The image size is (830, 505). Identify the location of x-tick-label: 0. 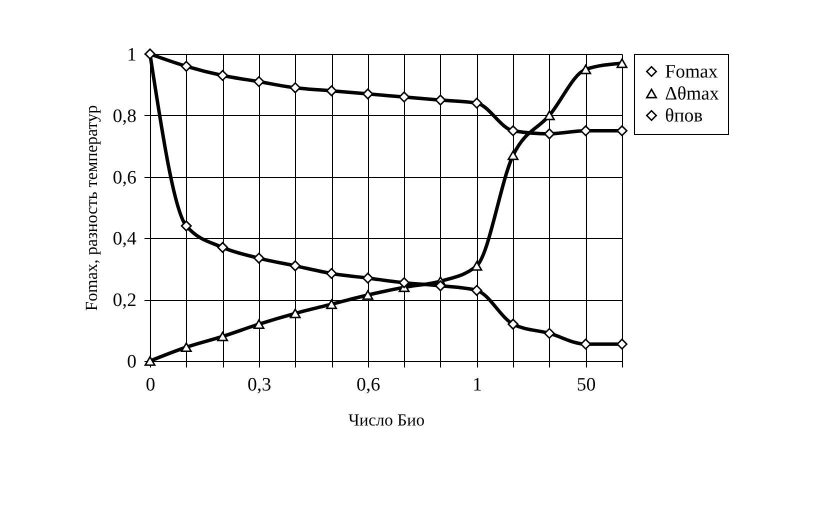
(151, 385).